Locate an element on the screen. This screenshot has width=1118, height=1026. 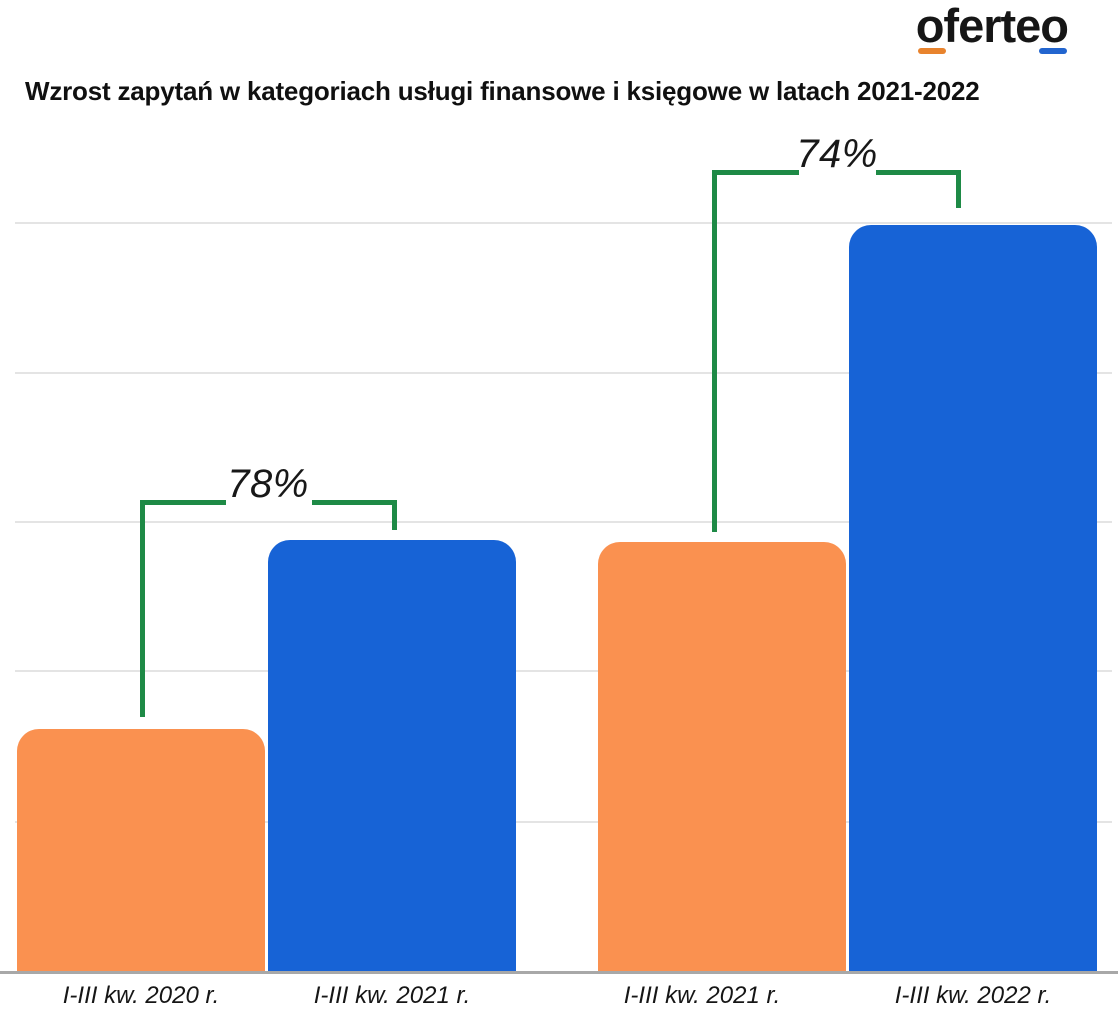
x-axis-label-2: I-III kw. 2021 r. is located at coordinates (702, 995).